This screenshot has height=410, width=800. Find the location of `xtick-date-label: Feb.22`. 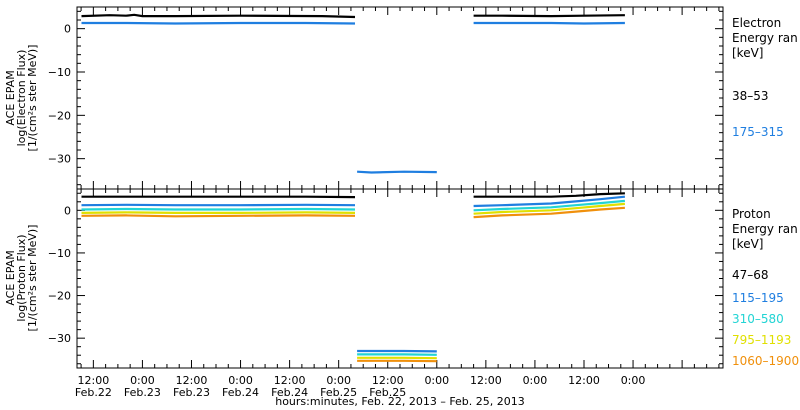

xtick-date-label: Feb.22 is located at coordinates (93, 392).